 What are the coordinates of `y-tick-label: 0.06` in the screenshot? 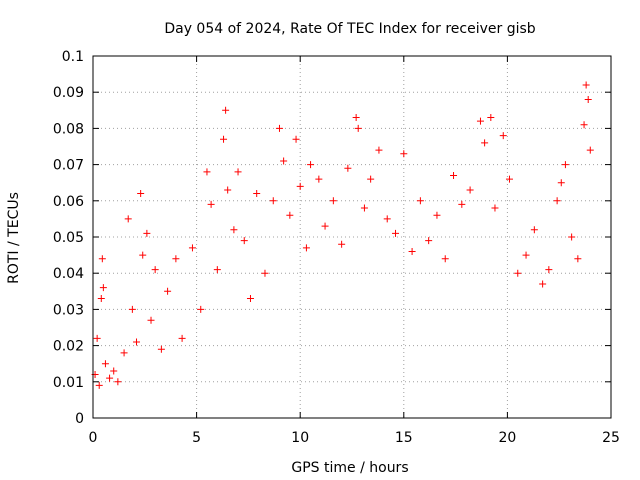 It's located at (68, 202).